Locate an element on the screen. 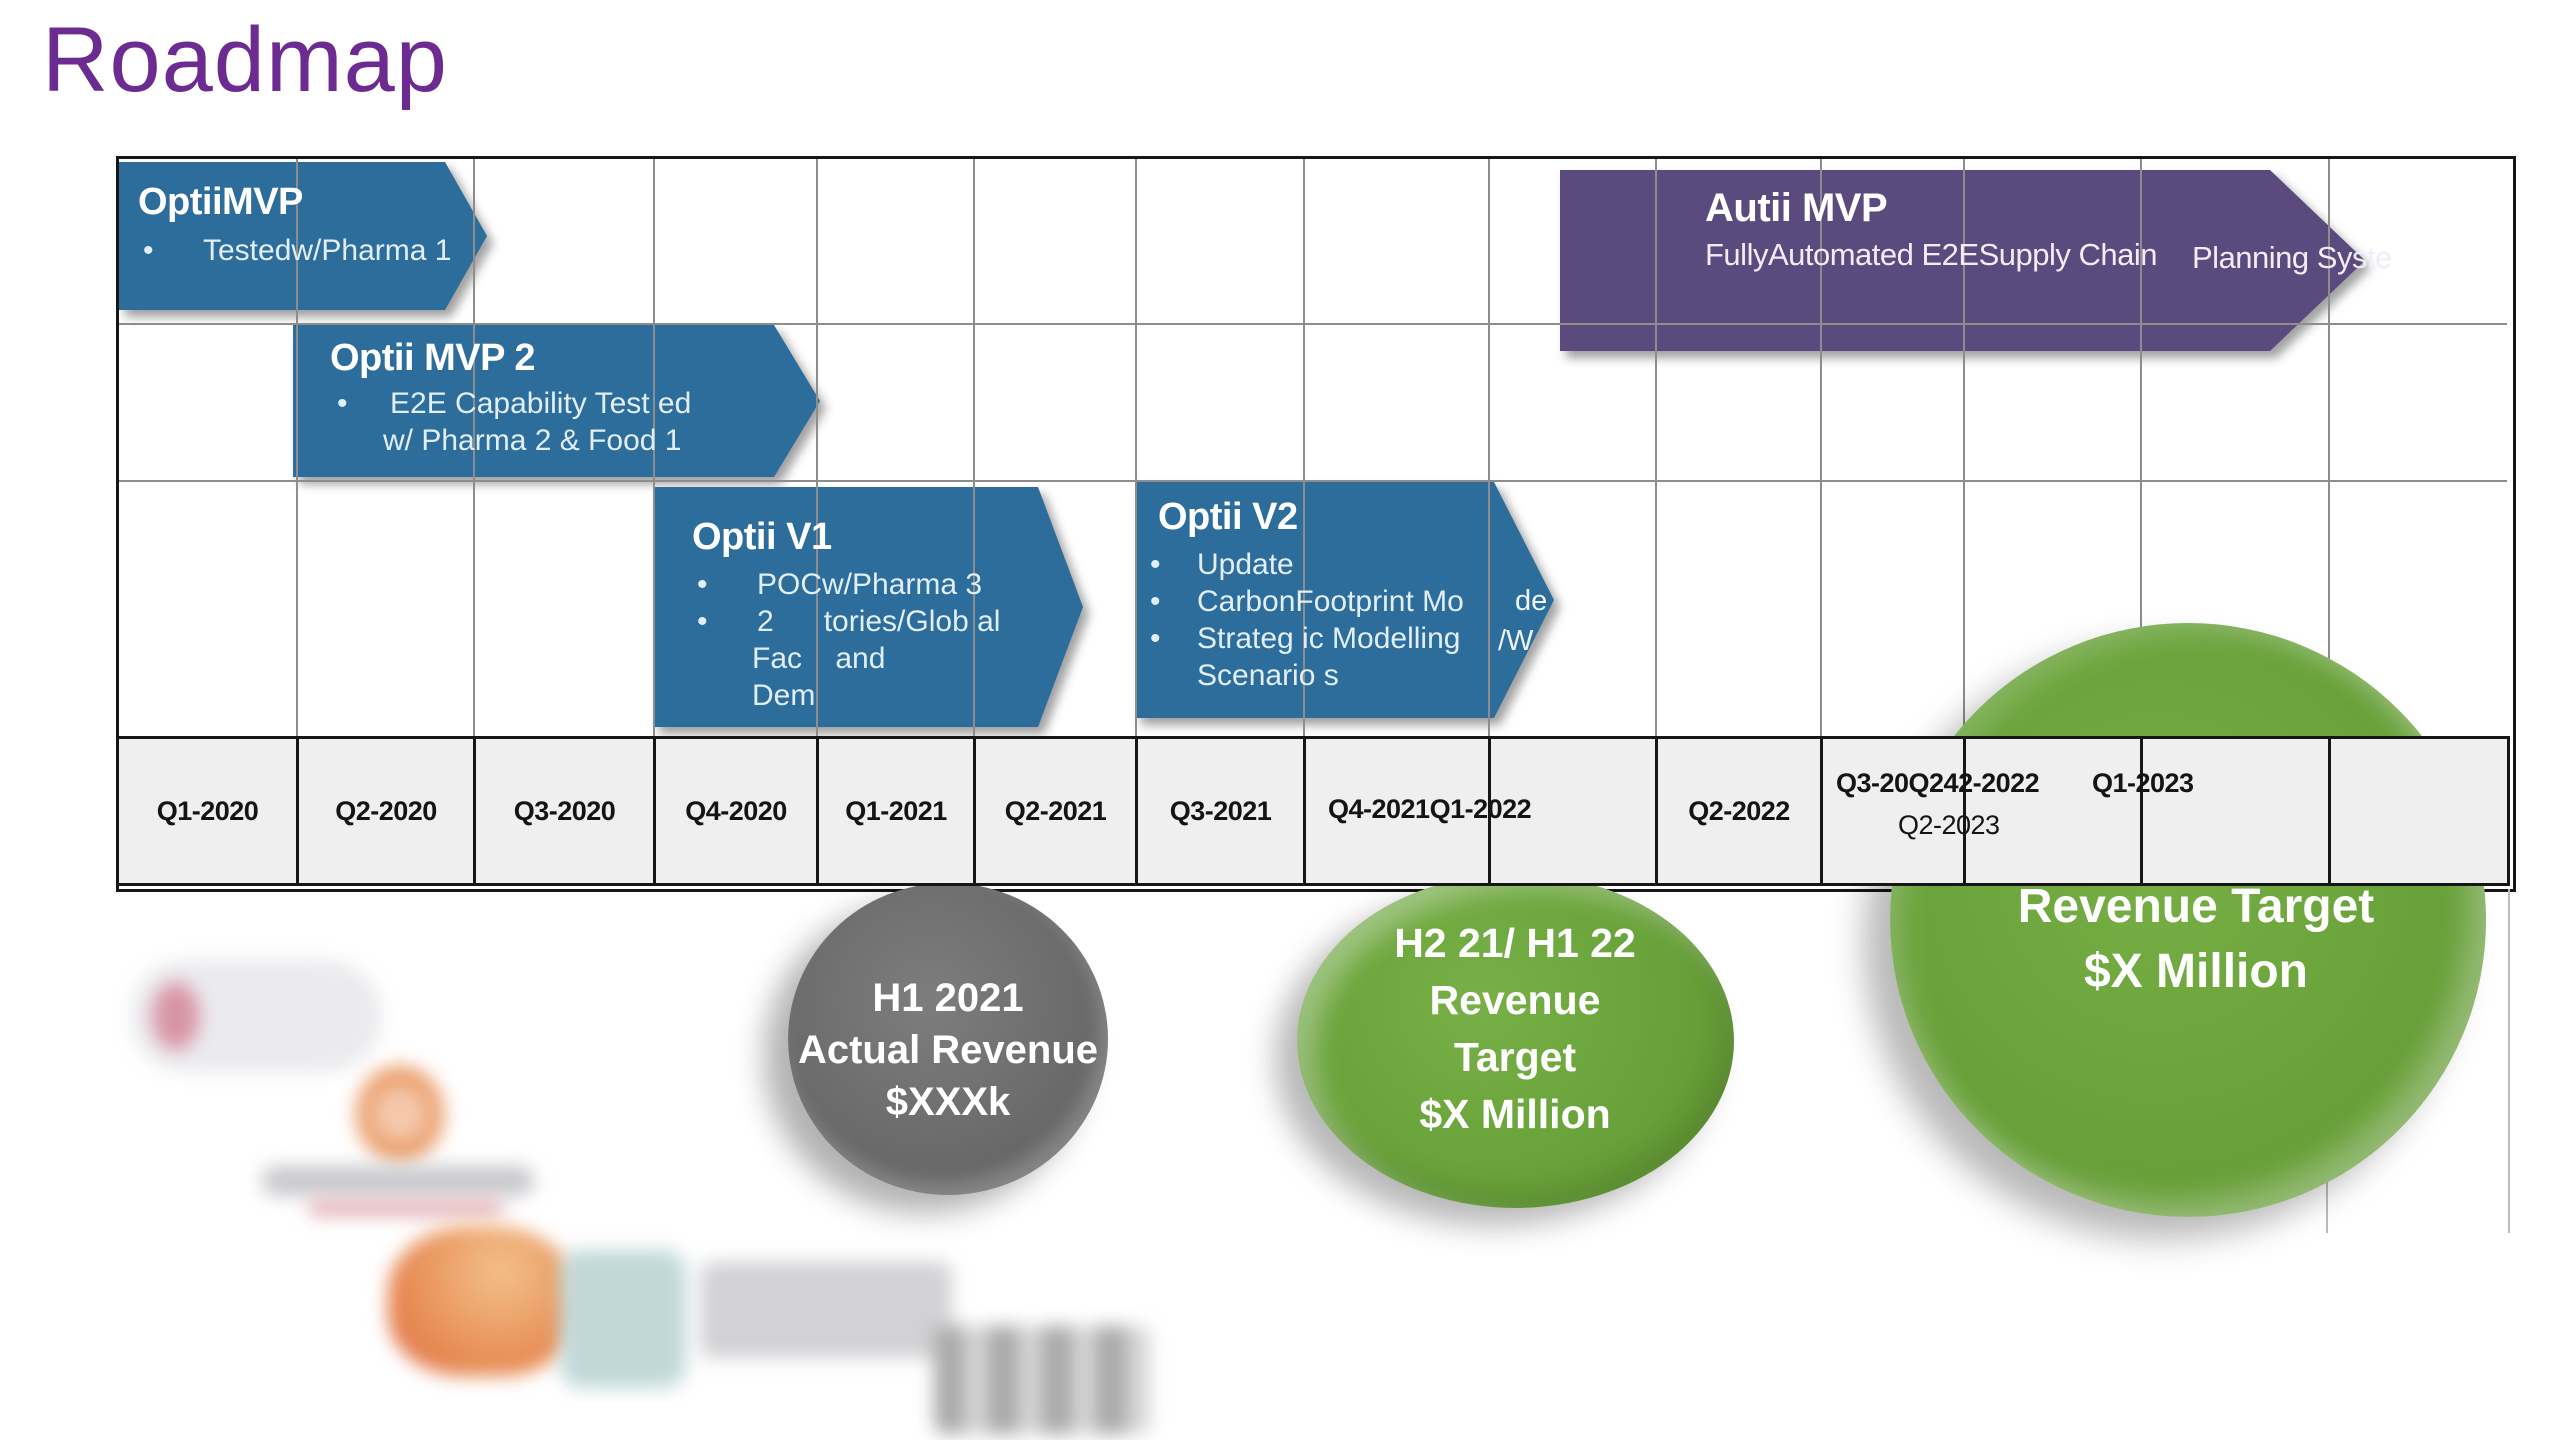  arrow-title: OptiiMVP is located at coordinates (220, 202).